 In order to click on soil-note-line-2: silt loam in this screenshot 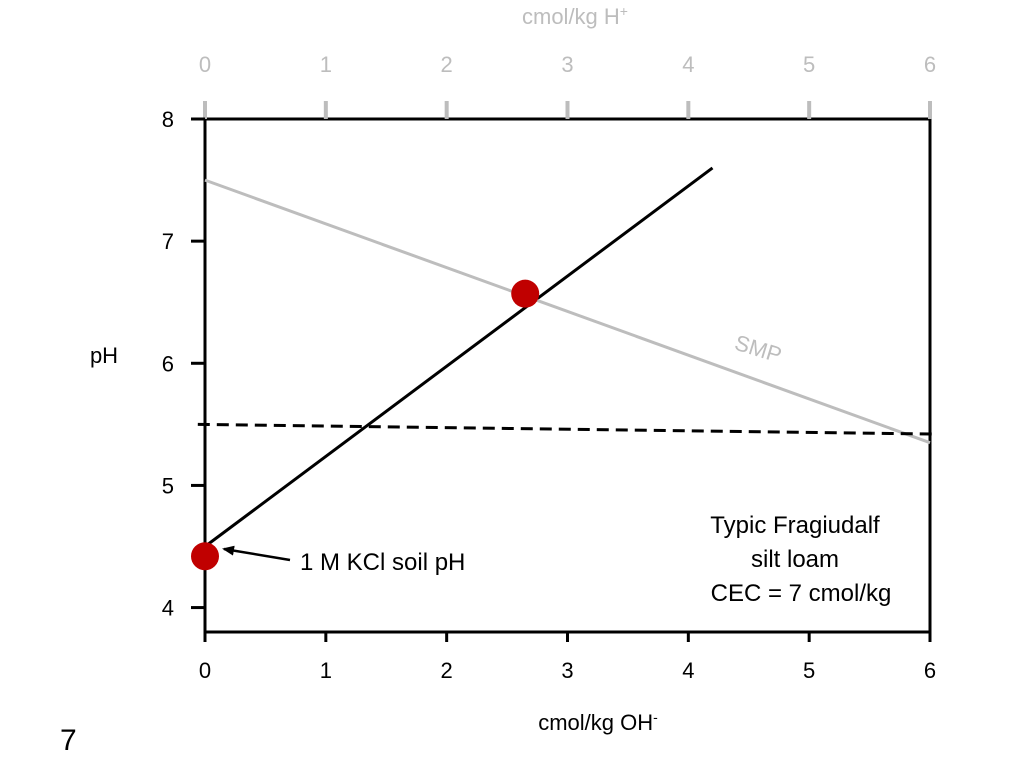, I will do `click(795, 559)`.